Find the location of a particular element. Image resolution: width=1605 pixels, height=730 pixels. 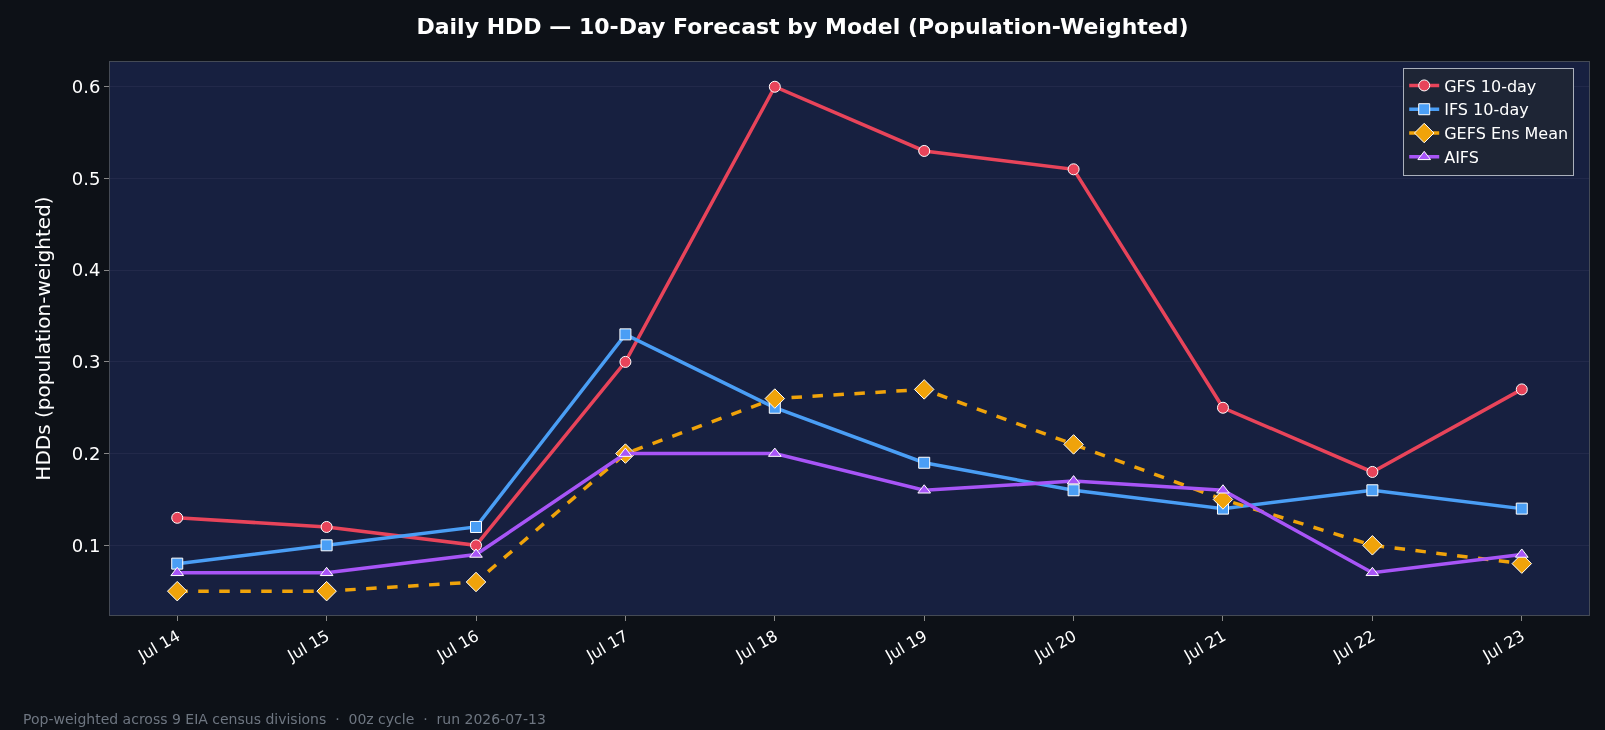

x-tick-label: Jul 21 is located at coordinates (1204, 646).